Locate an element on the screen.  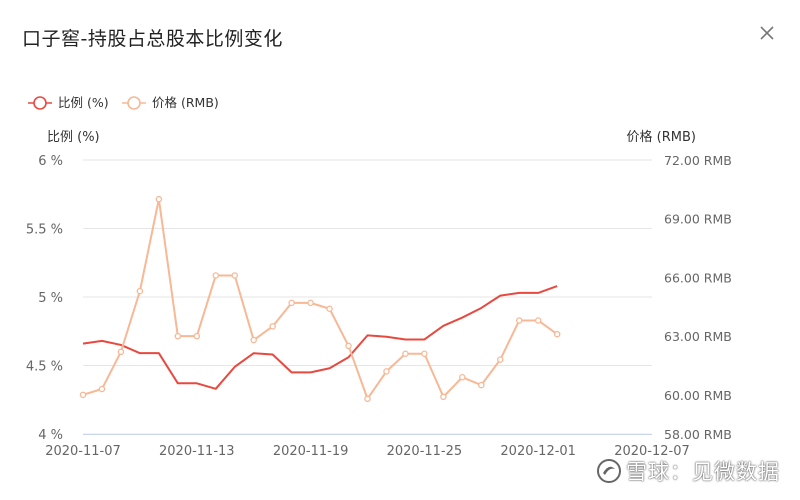
left-tick-label: 5.5 % is located at coordinates (44, 230).